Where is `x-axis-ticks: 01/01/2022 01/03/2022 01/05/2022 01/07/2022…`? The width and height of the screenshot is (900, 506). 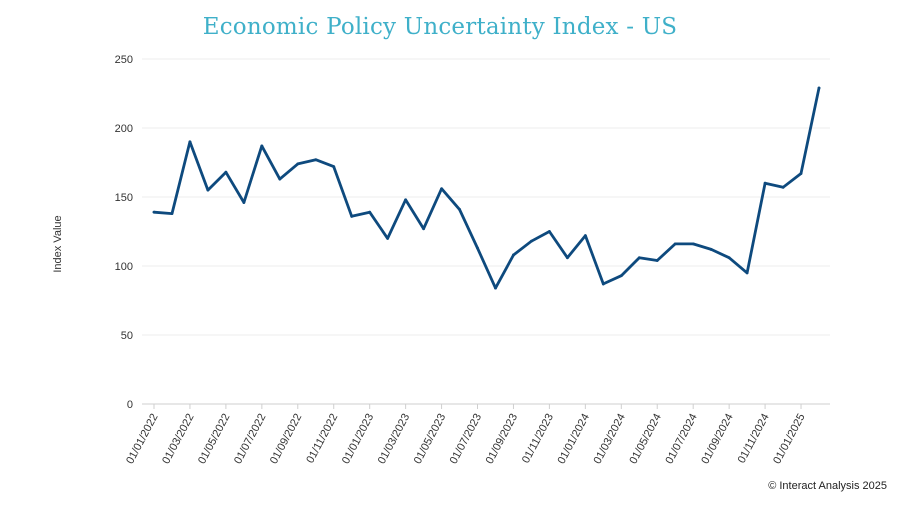 x-axis-ticks: 01/01/2022 01/03/2022 01/05/2022 01/07/2022… is located at coordinates (466, 435).